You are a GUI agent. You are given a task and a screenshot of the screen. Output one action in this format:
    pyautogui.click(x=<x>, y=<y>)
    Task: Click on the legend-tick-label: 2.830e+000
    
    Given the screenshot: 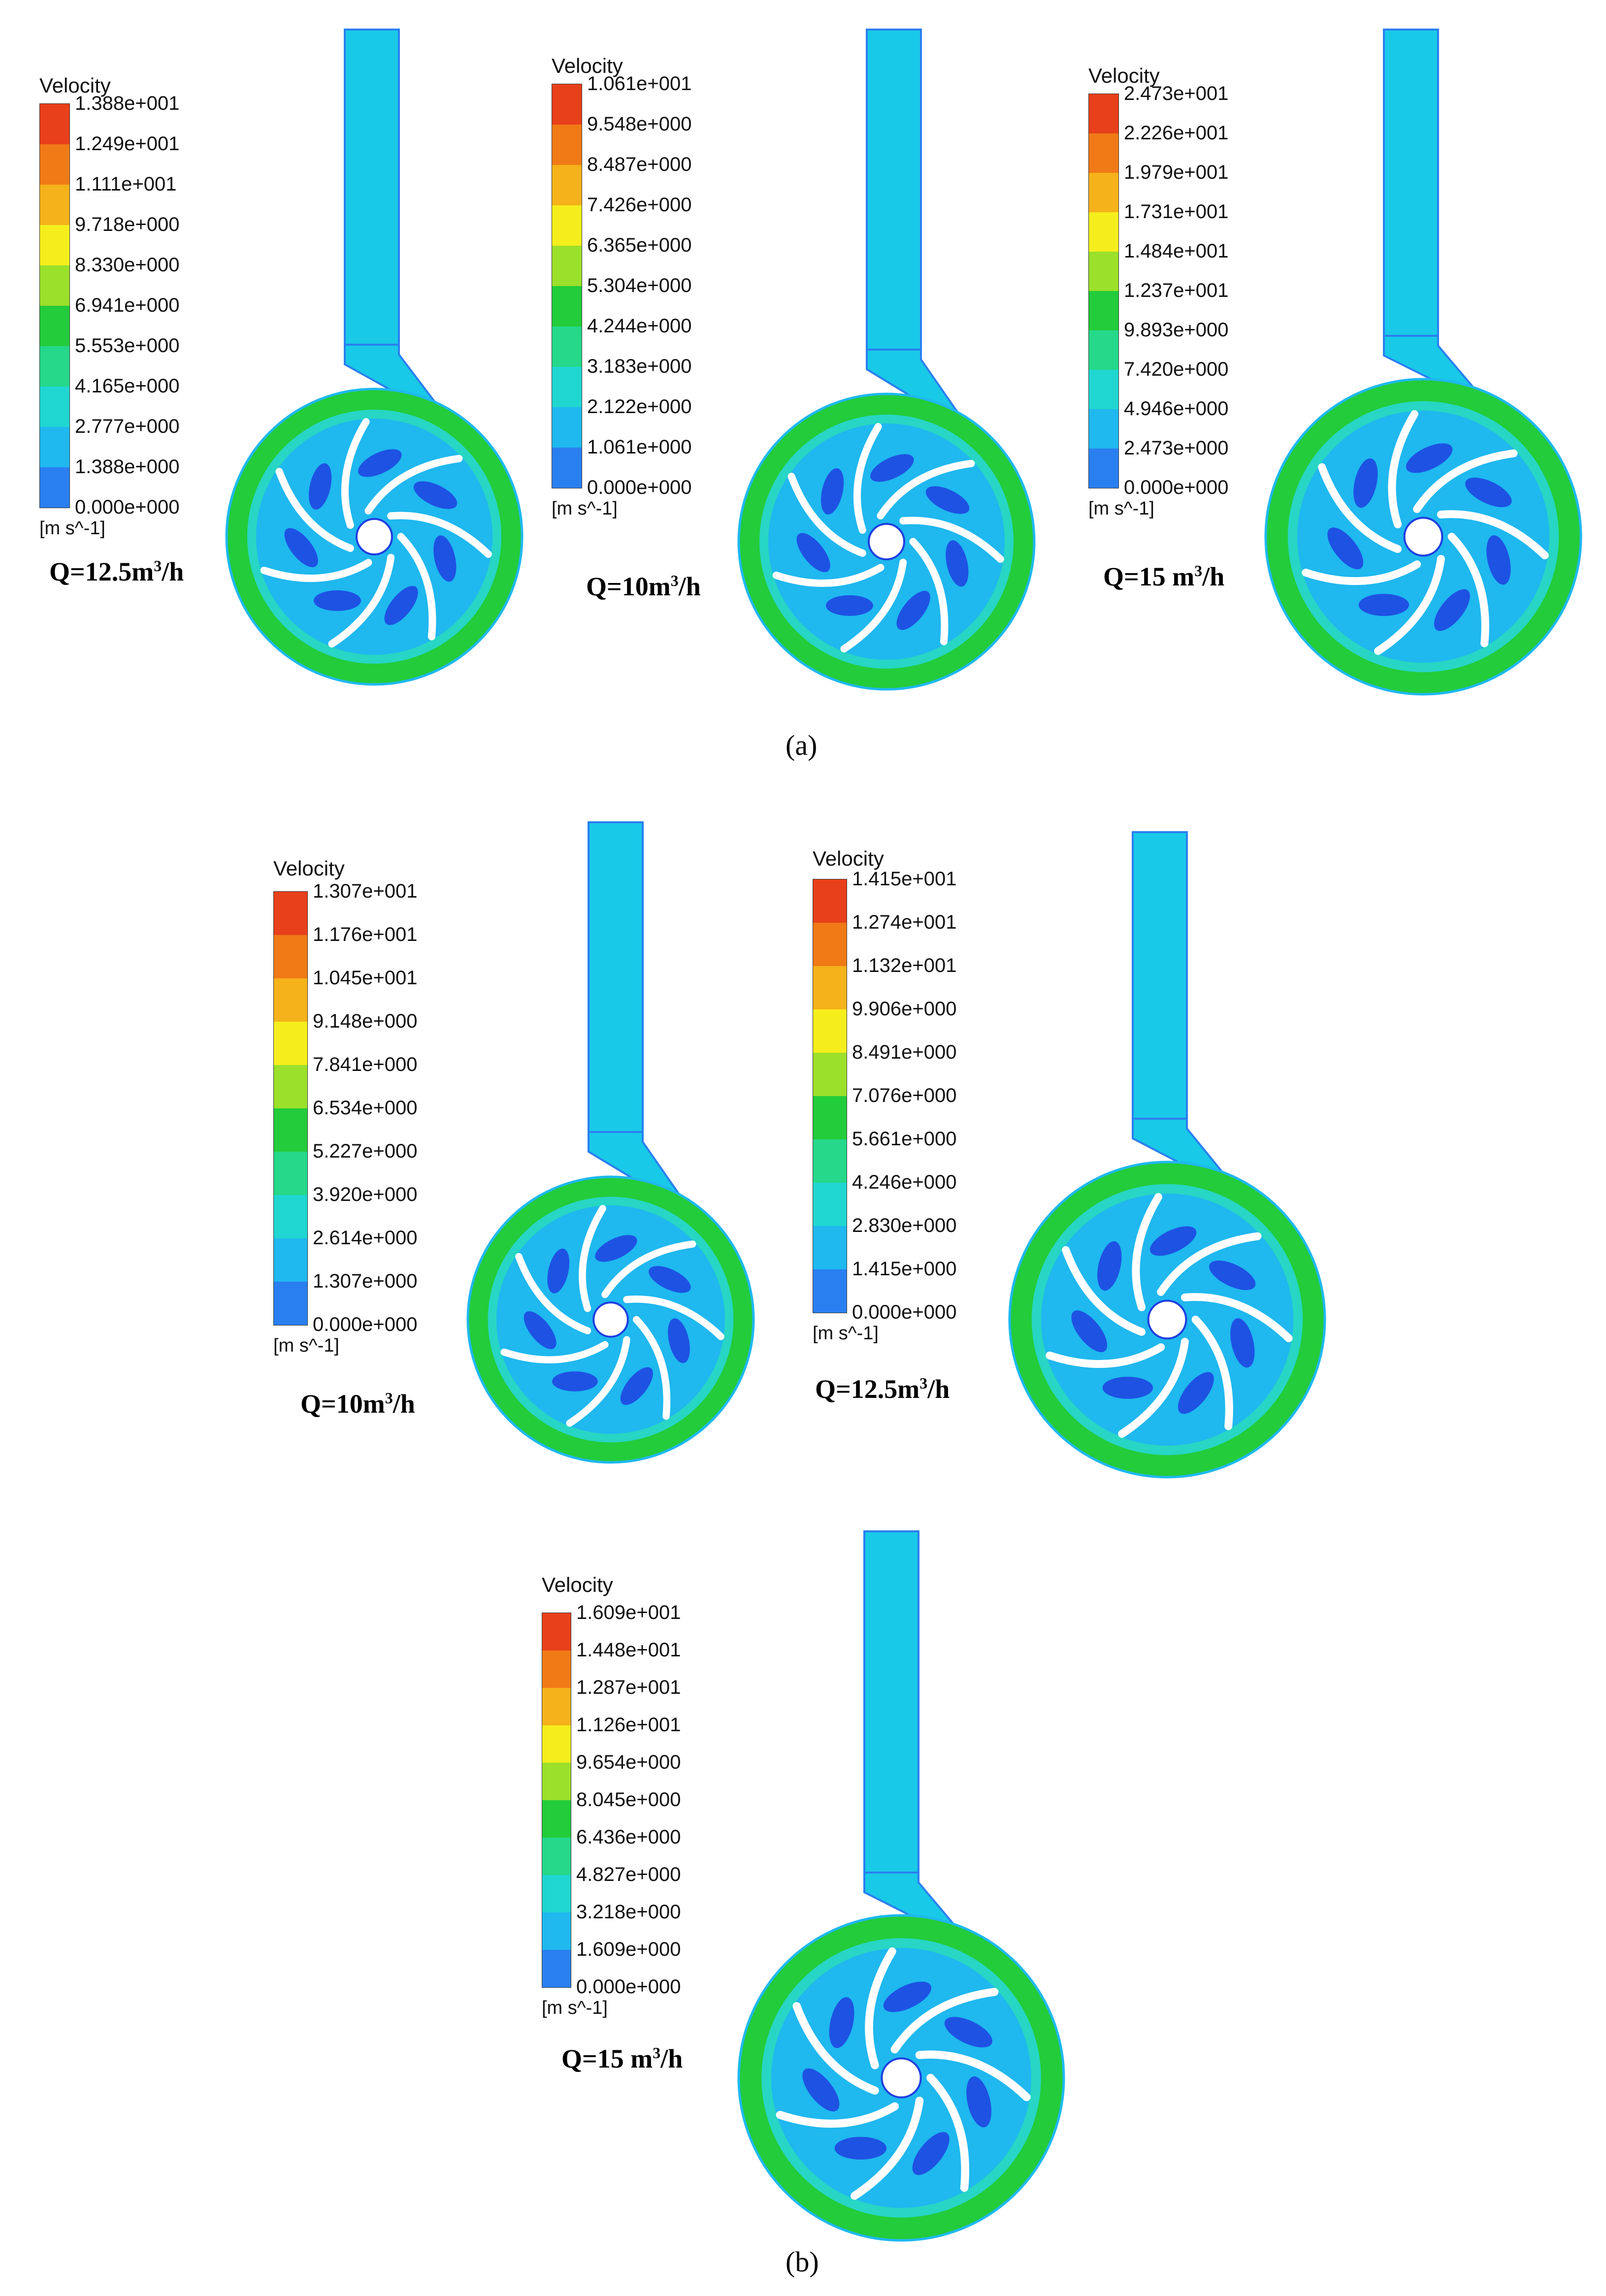 What is the action you would take?
    pyautogui.click(x=904, y=1225)
    